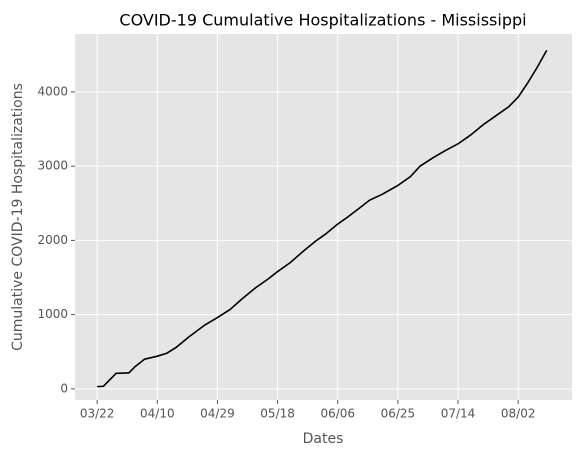  Describe the element at coordinates (217, 414) in the screenshot. I see `x-tick-label: 04/29` at that location.